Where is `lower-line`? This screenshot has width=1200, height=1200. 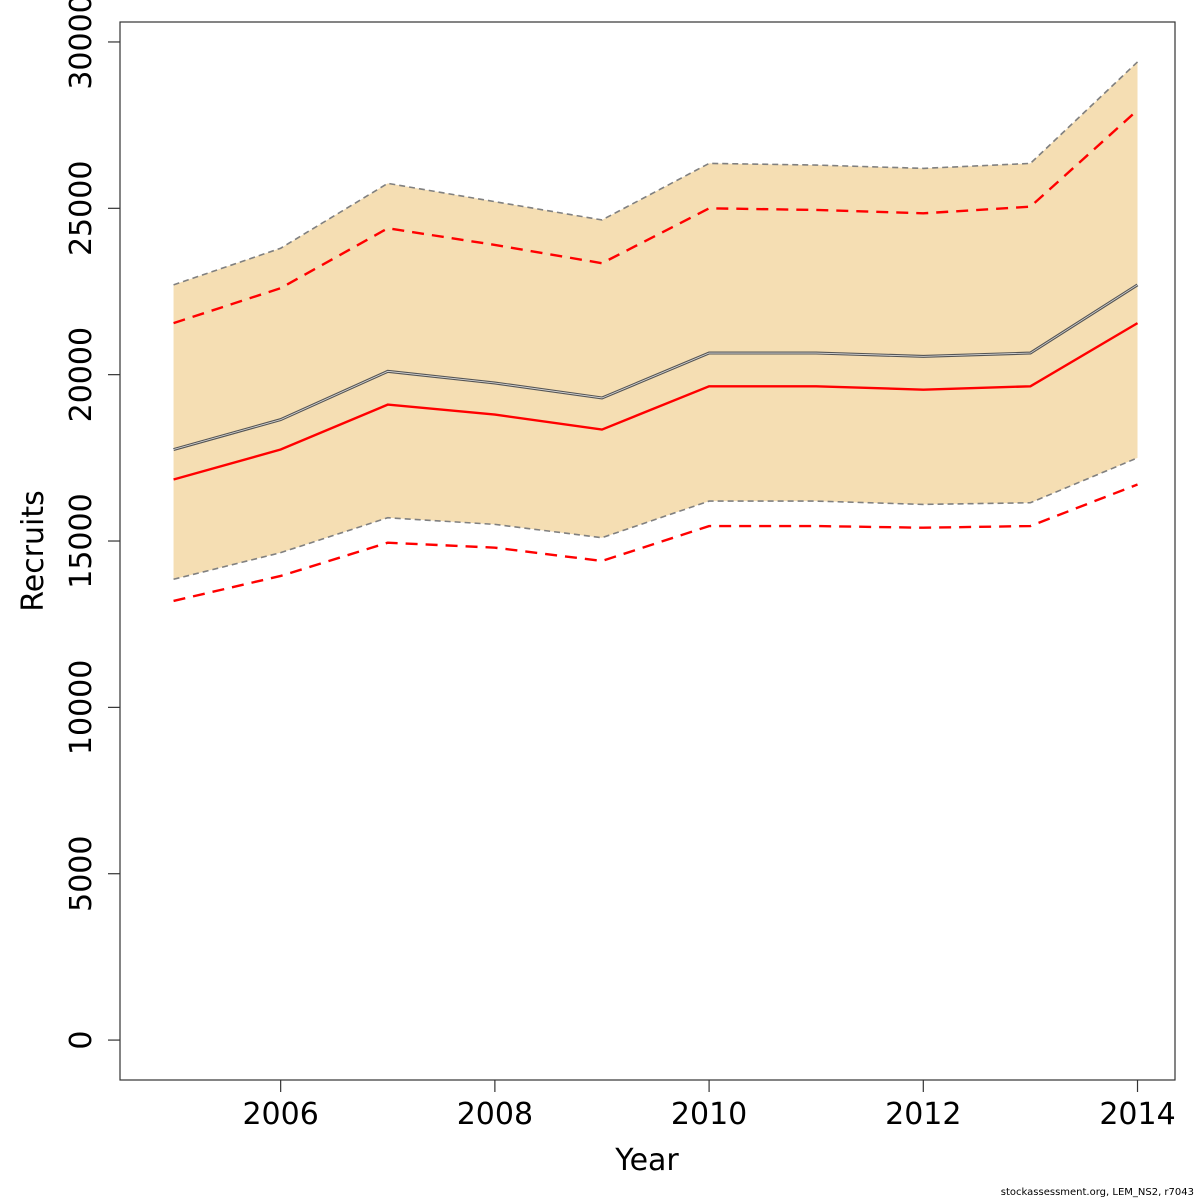 lower-line is located at coordinates (655, 543).